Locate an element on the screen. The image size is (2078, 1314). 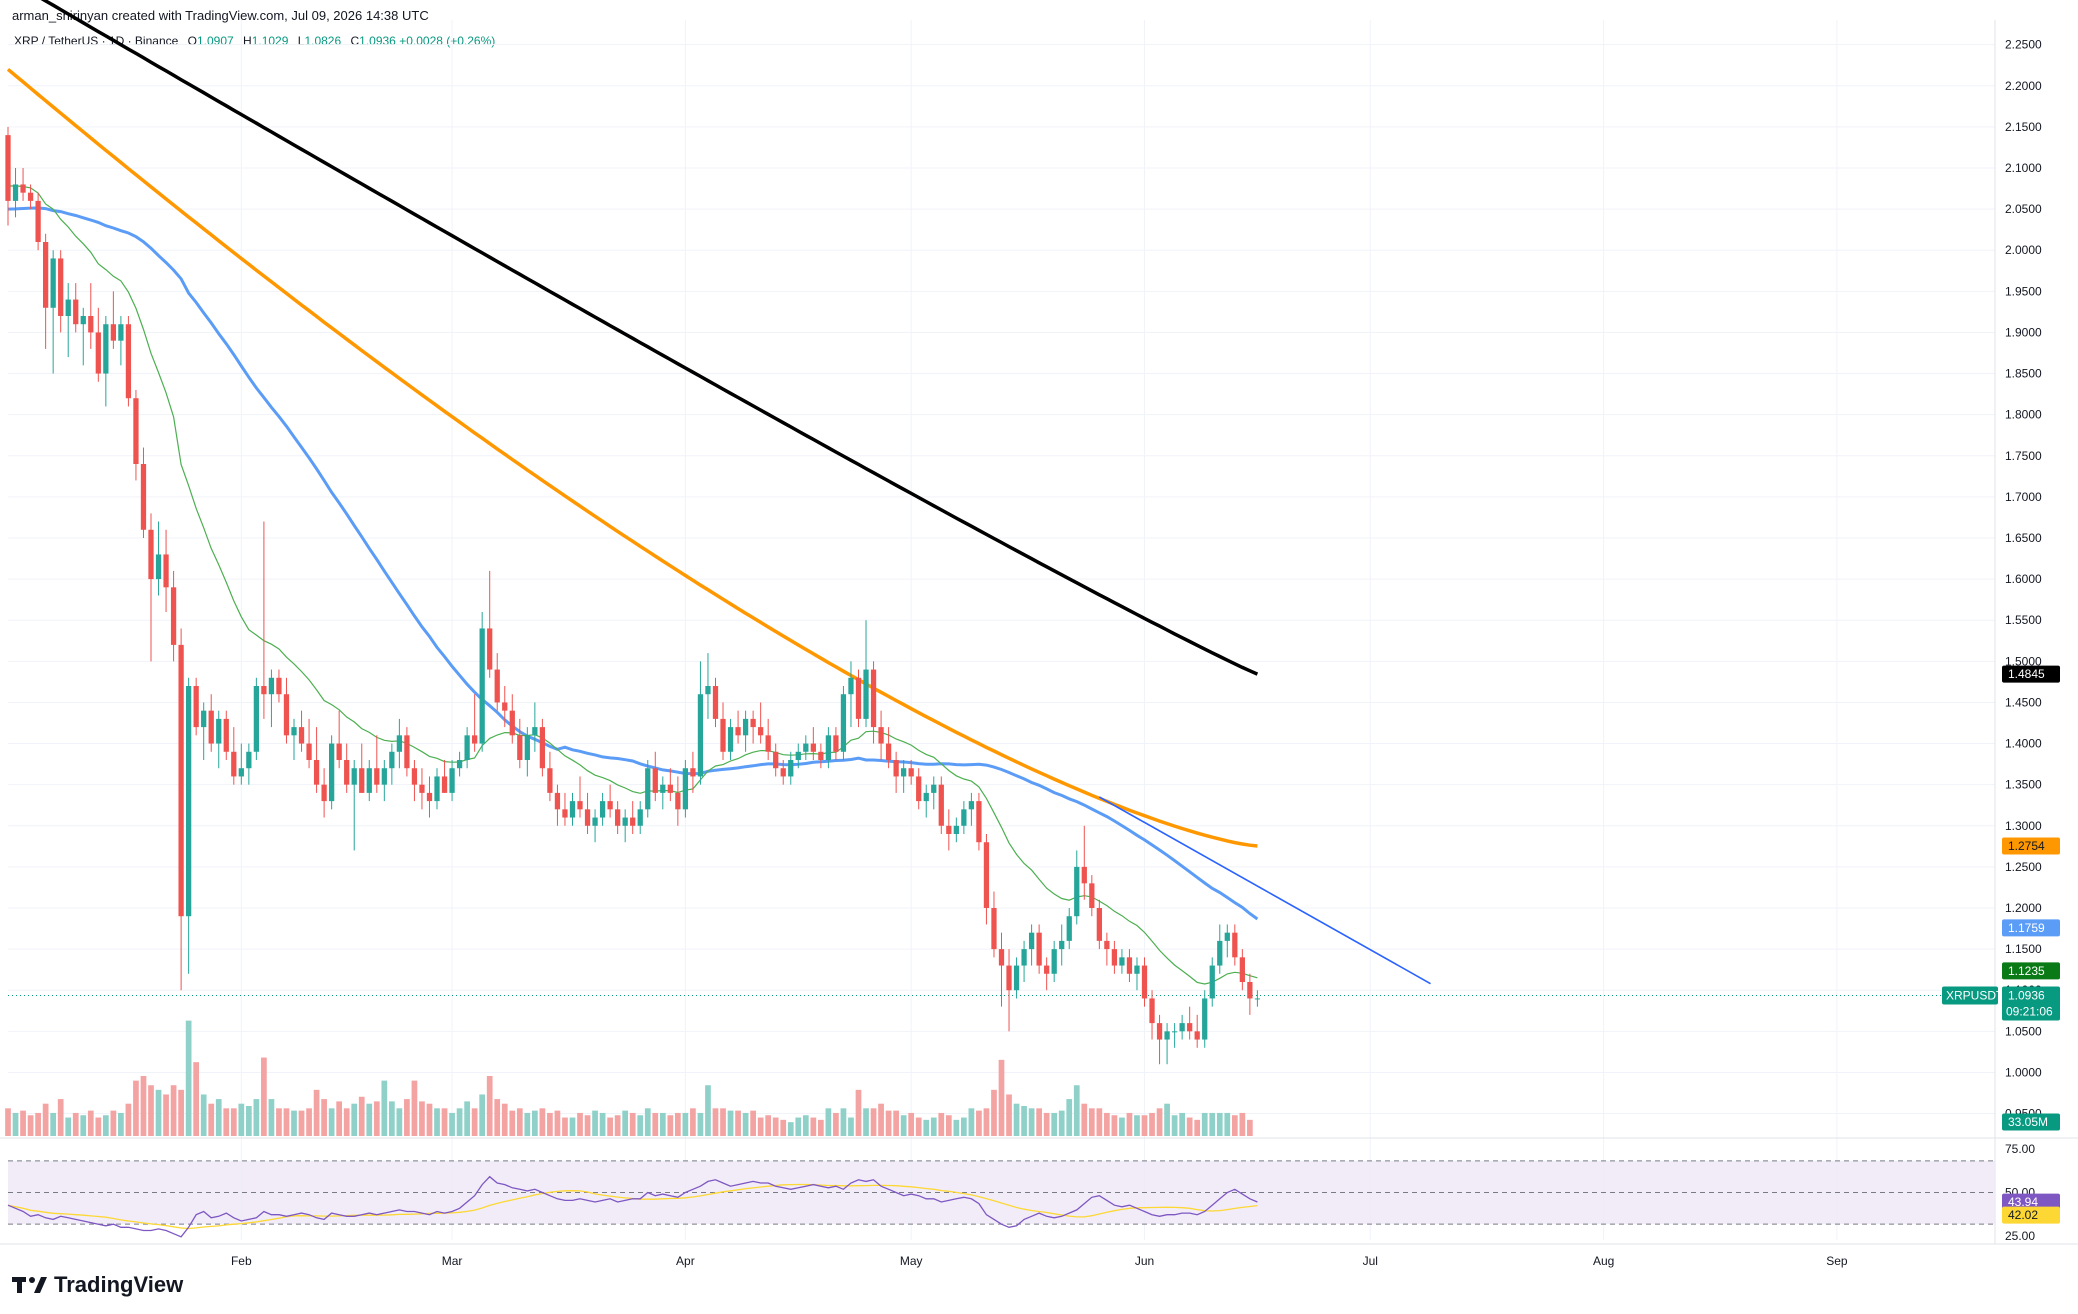
rsi-tag-bg is located at coordinates (2031, 1202).